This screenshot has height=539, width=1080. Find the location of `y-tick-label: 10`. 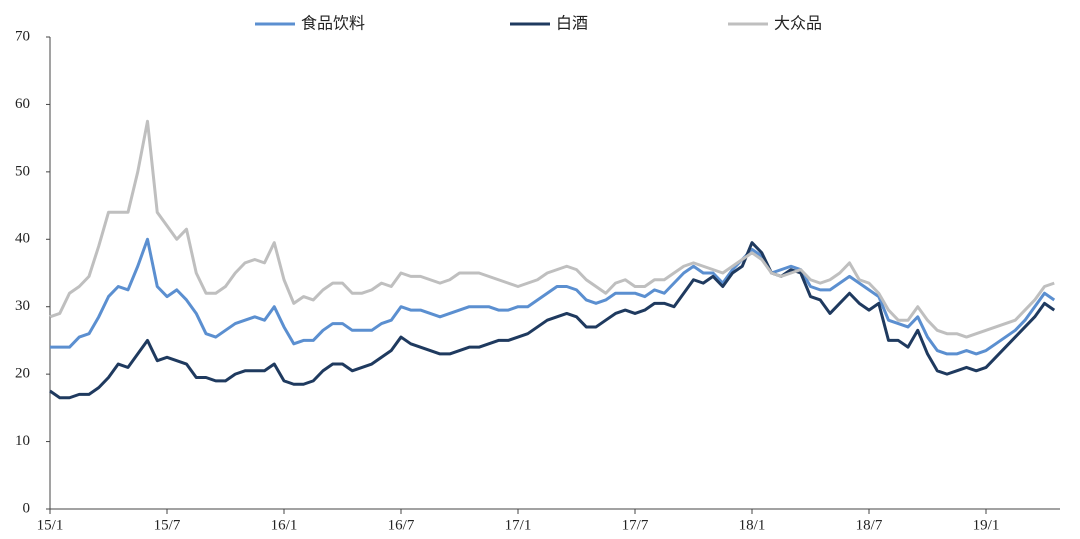

y-tick-label: 10 is located at coordinates (22, 441).